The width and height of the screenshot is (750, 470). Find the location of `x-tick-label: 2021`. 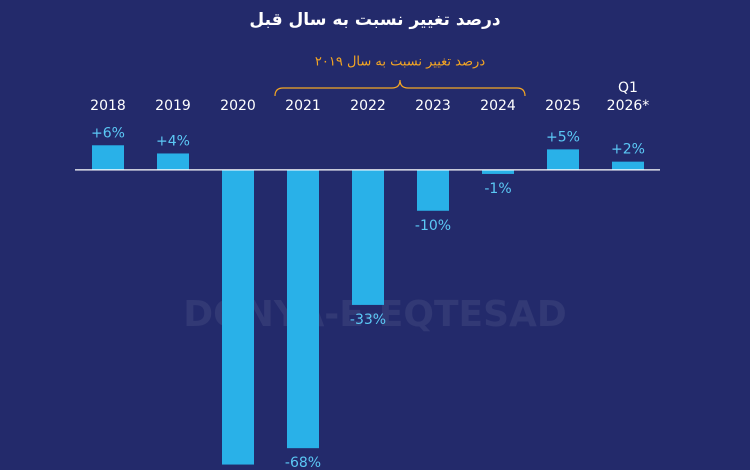

x-tick-label: 2021 is located at coordinates (303, 106).